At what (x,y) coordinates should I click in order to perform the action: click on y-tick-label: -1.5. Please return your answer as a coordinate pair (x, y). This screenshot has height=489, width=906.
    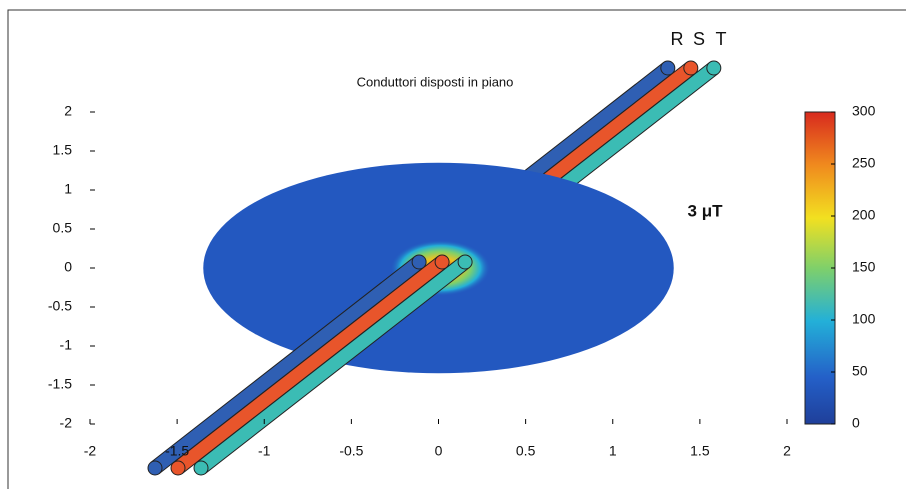
    Looking at the image, I should click on (60, 384).